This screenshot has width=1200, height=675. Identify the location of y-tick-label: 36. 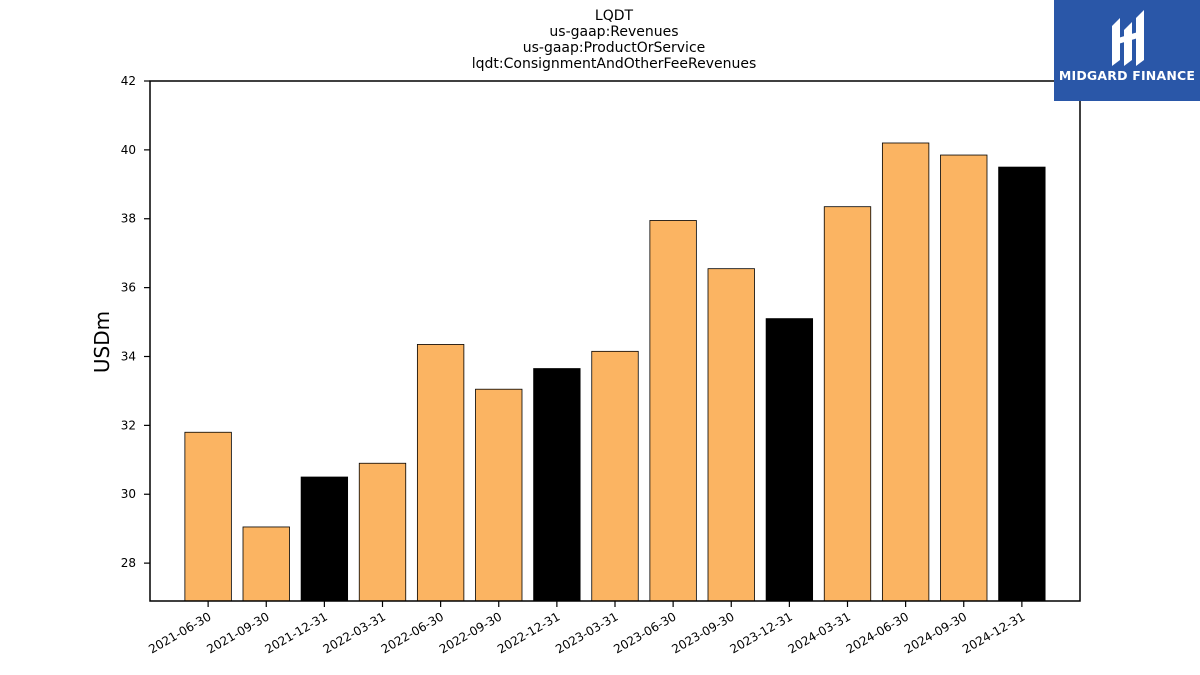
(128, 288).